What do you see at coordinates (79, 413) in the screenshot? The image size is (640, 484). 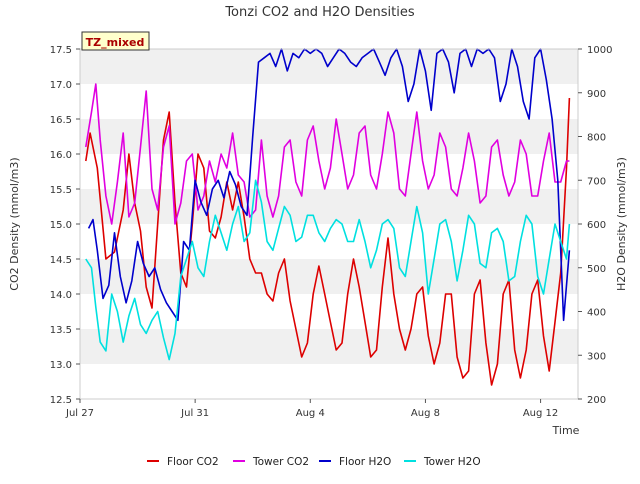 I see `x-tick-label: Jul 27` at bounding box center [79, 413].